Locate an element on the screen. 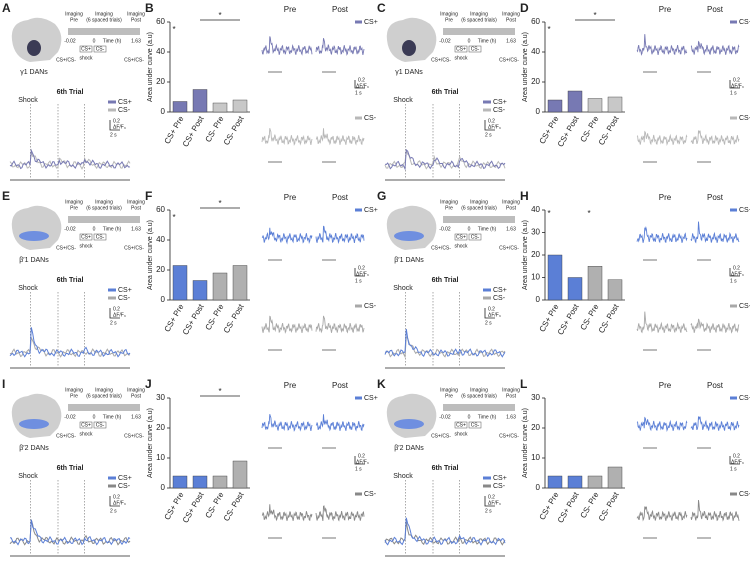  panel-letter: E is located at coordinates (6, 196).